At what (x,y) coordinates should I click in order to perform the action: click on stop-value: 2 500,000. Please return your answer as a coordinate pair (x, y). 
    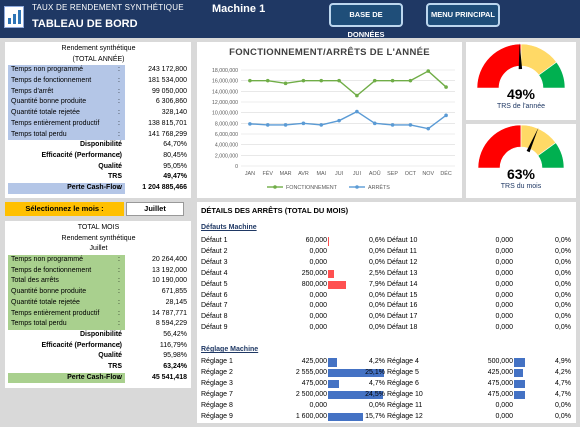
    Looking at the image, I should click on (311, 394).